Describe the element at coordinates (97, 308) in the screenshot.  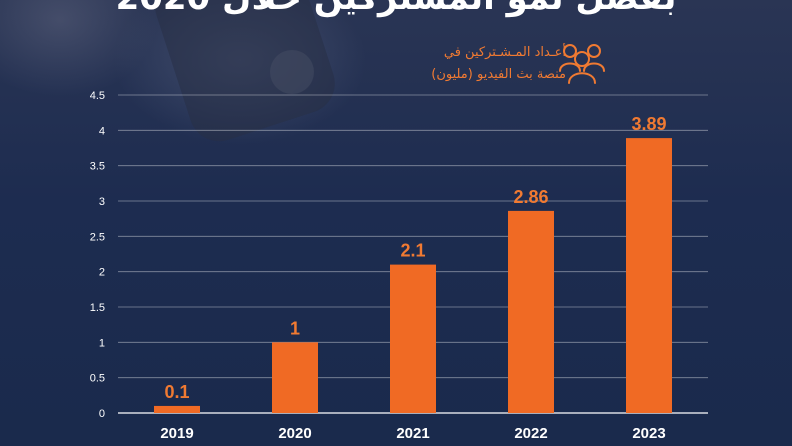
I see `y-tick-label: 1.5` at that location.